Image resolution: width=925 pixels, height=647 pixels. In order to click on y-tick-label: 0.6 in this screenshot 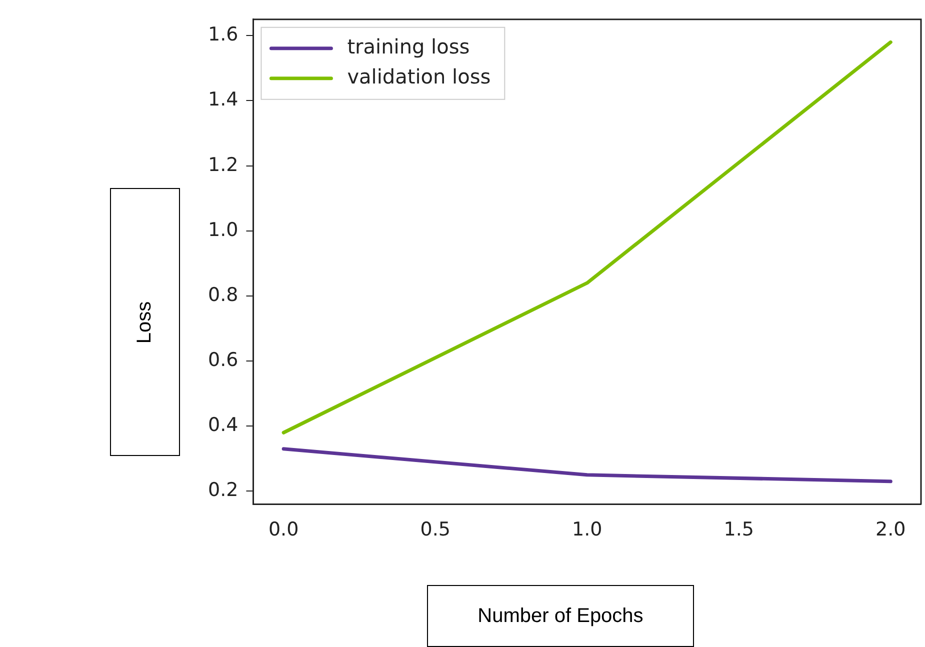, I will do `click(223, 359)`.